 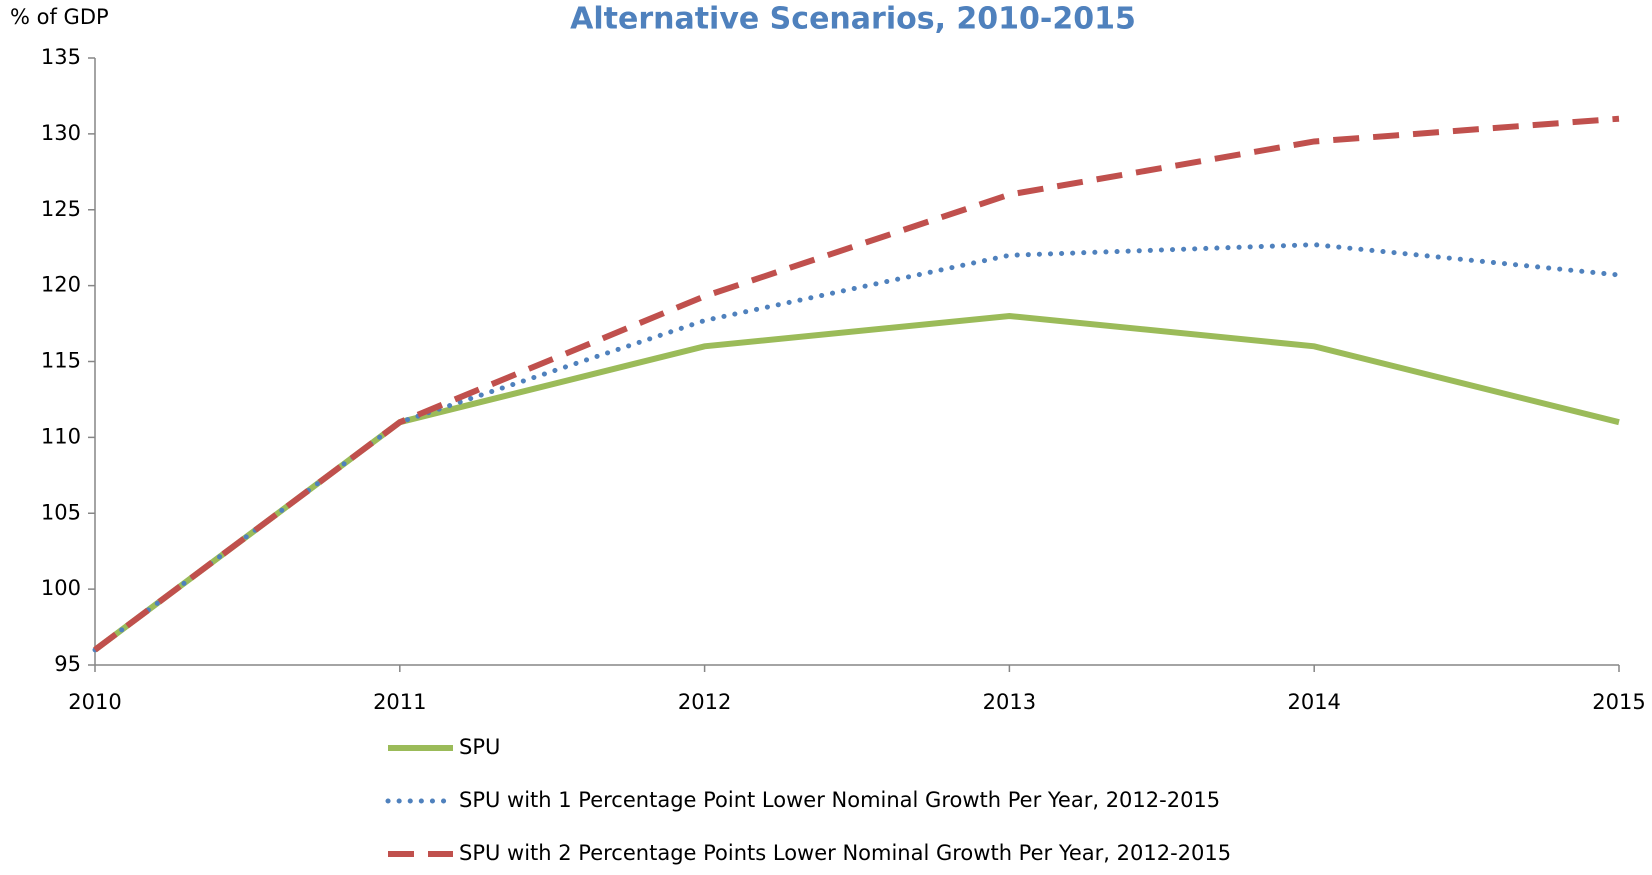 I want to click on y-tick-label: 135, so click(x=61, y=57).